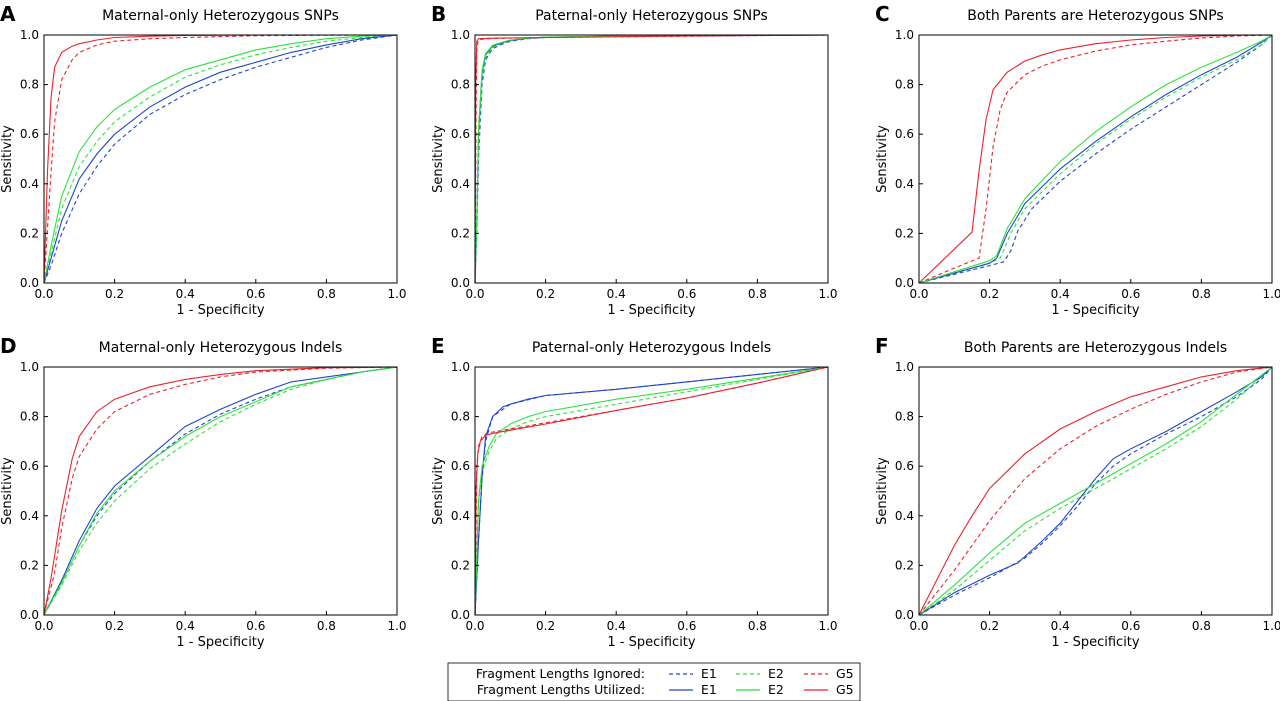  Describe the element at coordinates (8, 346) in the screenshot. I see `panel-letter: D` at that location.